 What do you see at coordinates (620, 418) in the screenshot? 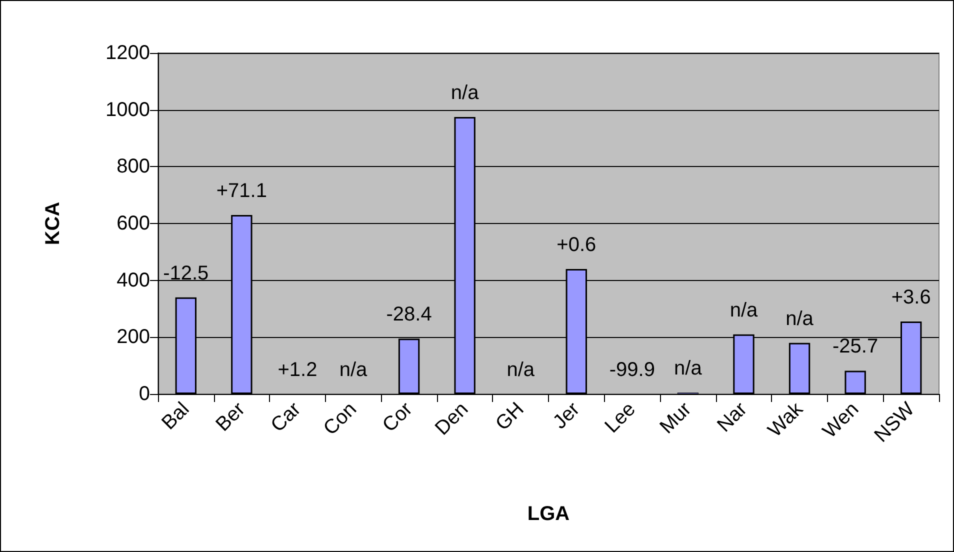
I see `x-tick-label: Lee` at bounding box center [620, 418].